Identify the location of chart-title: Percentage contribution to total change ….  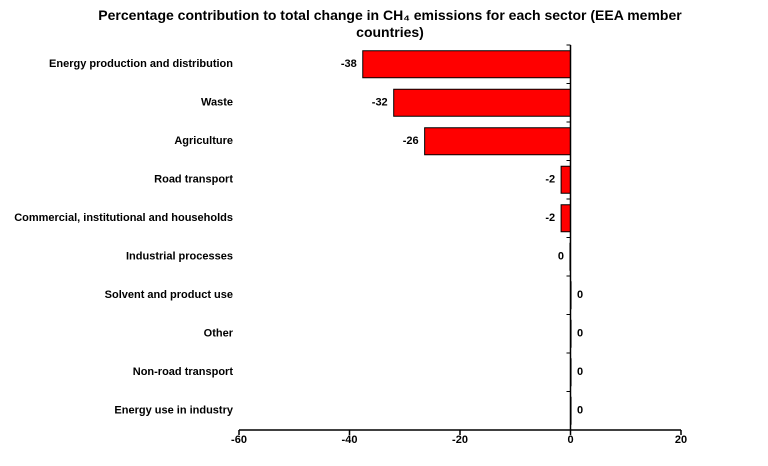
(390, 23).